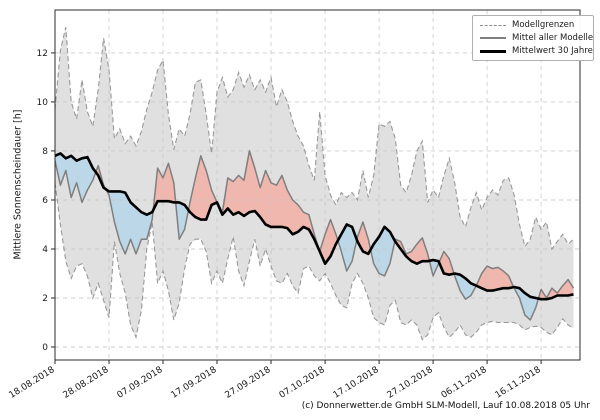  What do you see at coordinates (18, 184) in the screenshot?
I see `y-axis-label: Mittlere Sonnenscheindauer [h]` at bounding box center [18, 184].